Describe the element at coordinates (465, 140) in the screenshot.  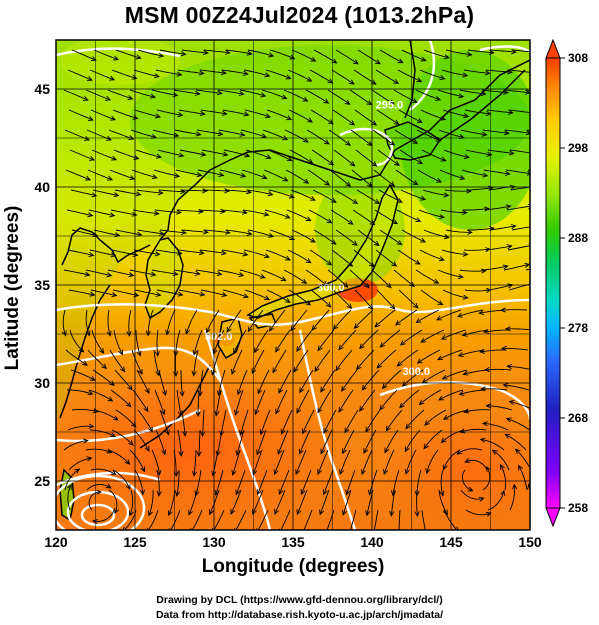
I see `cool-region` at that location.